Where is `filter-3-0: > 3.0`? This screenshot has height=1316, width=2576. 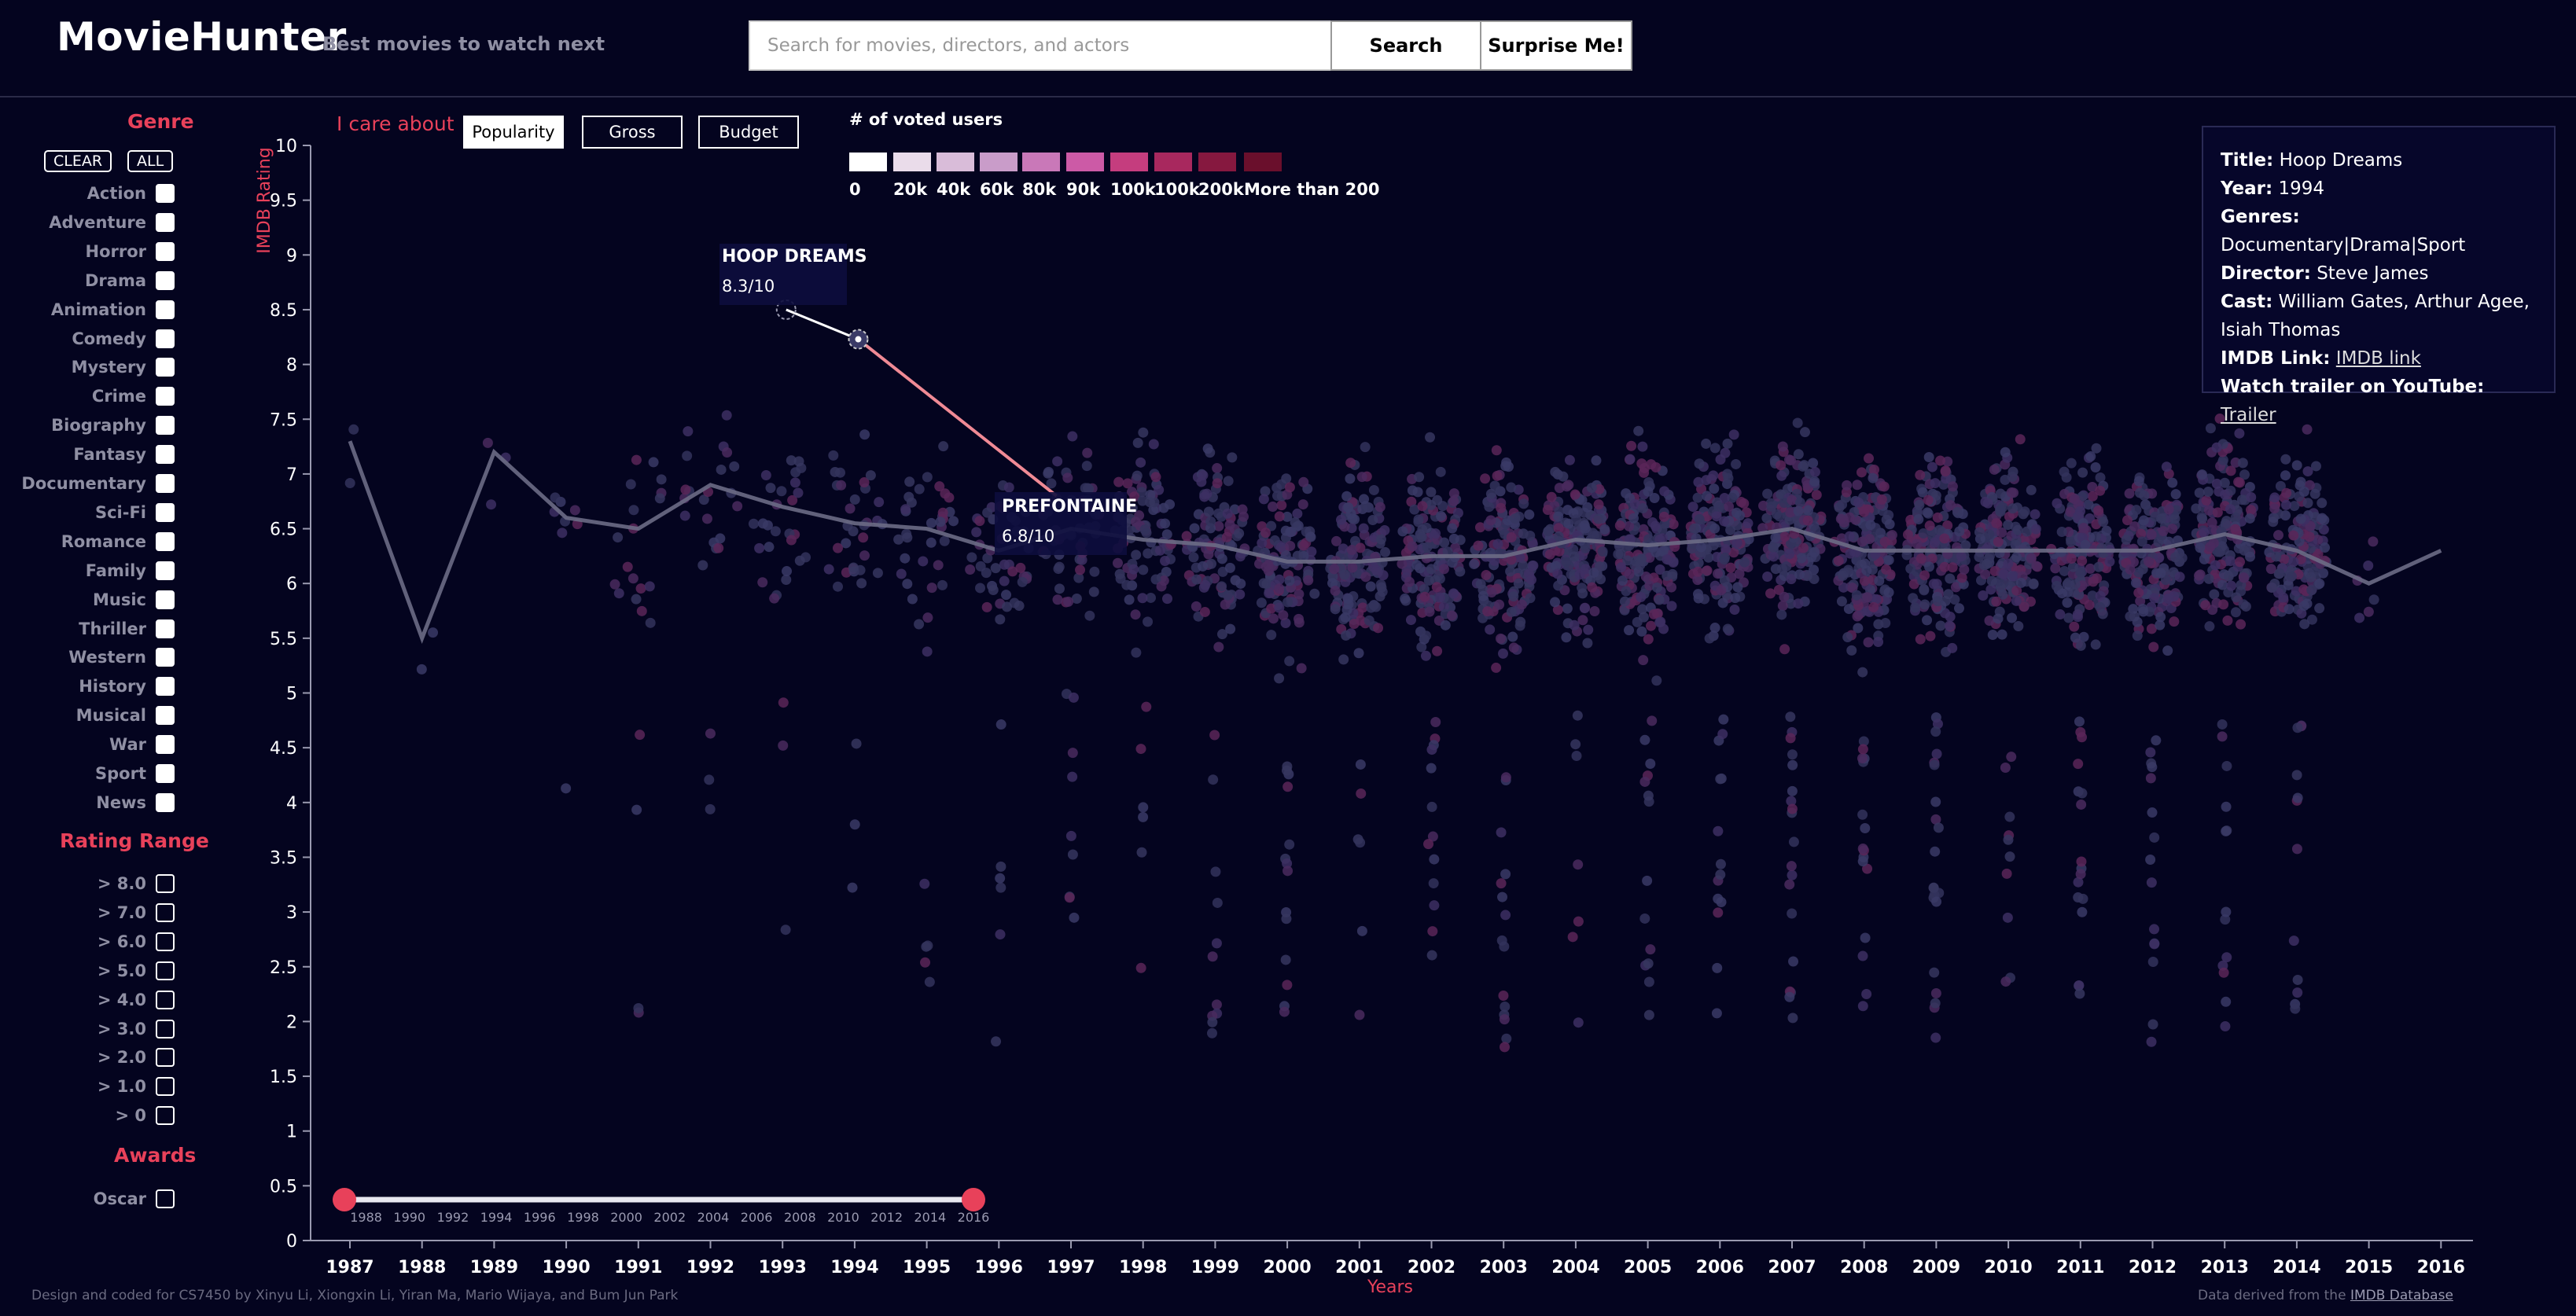
filter-3-0: > 3.0 is located at coordinates (87, 1029).